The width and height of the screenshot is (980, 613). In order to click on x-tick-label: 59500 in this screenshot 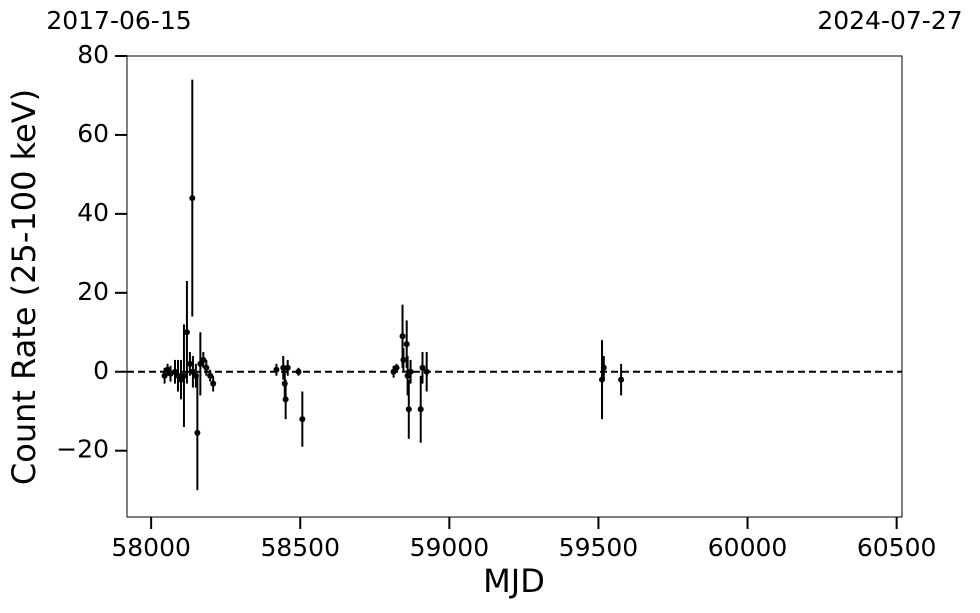, I will do `click(599, 547)`.